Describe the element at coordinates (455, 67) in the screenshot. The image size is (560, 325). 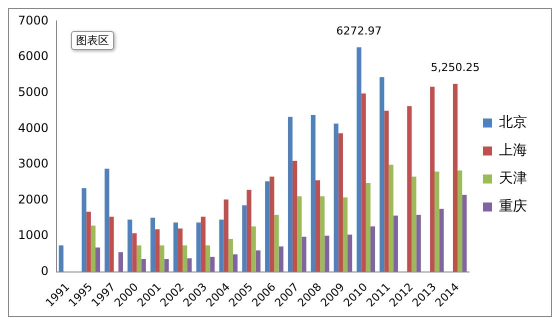
I see `data-label: 5,250.25` at that location.